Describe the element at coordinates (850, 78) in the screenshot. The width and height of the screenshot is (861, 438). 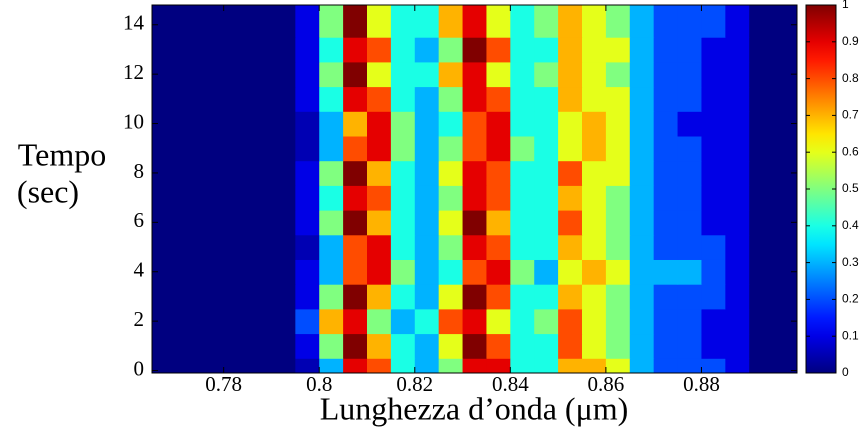
I see `colorbar-tick-label: 0.8` at that location.